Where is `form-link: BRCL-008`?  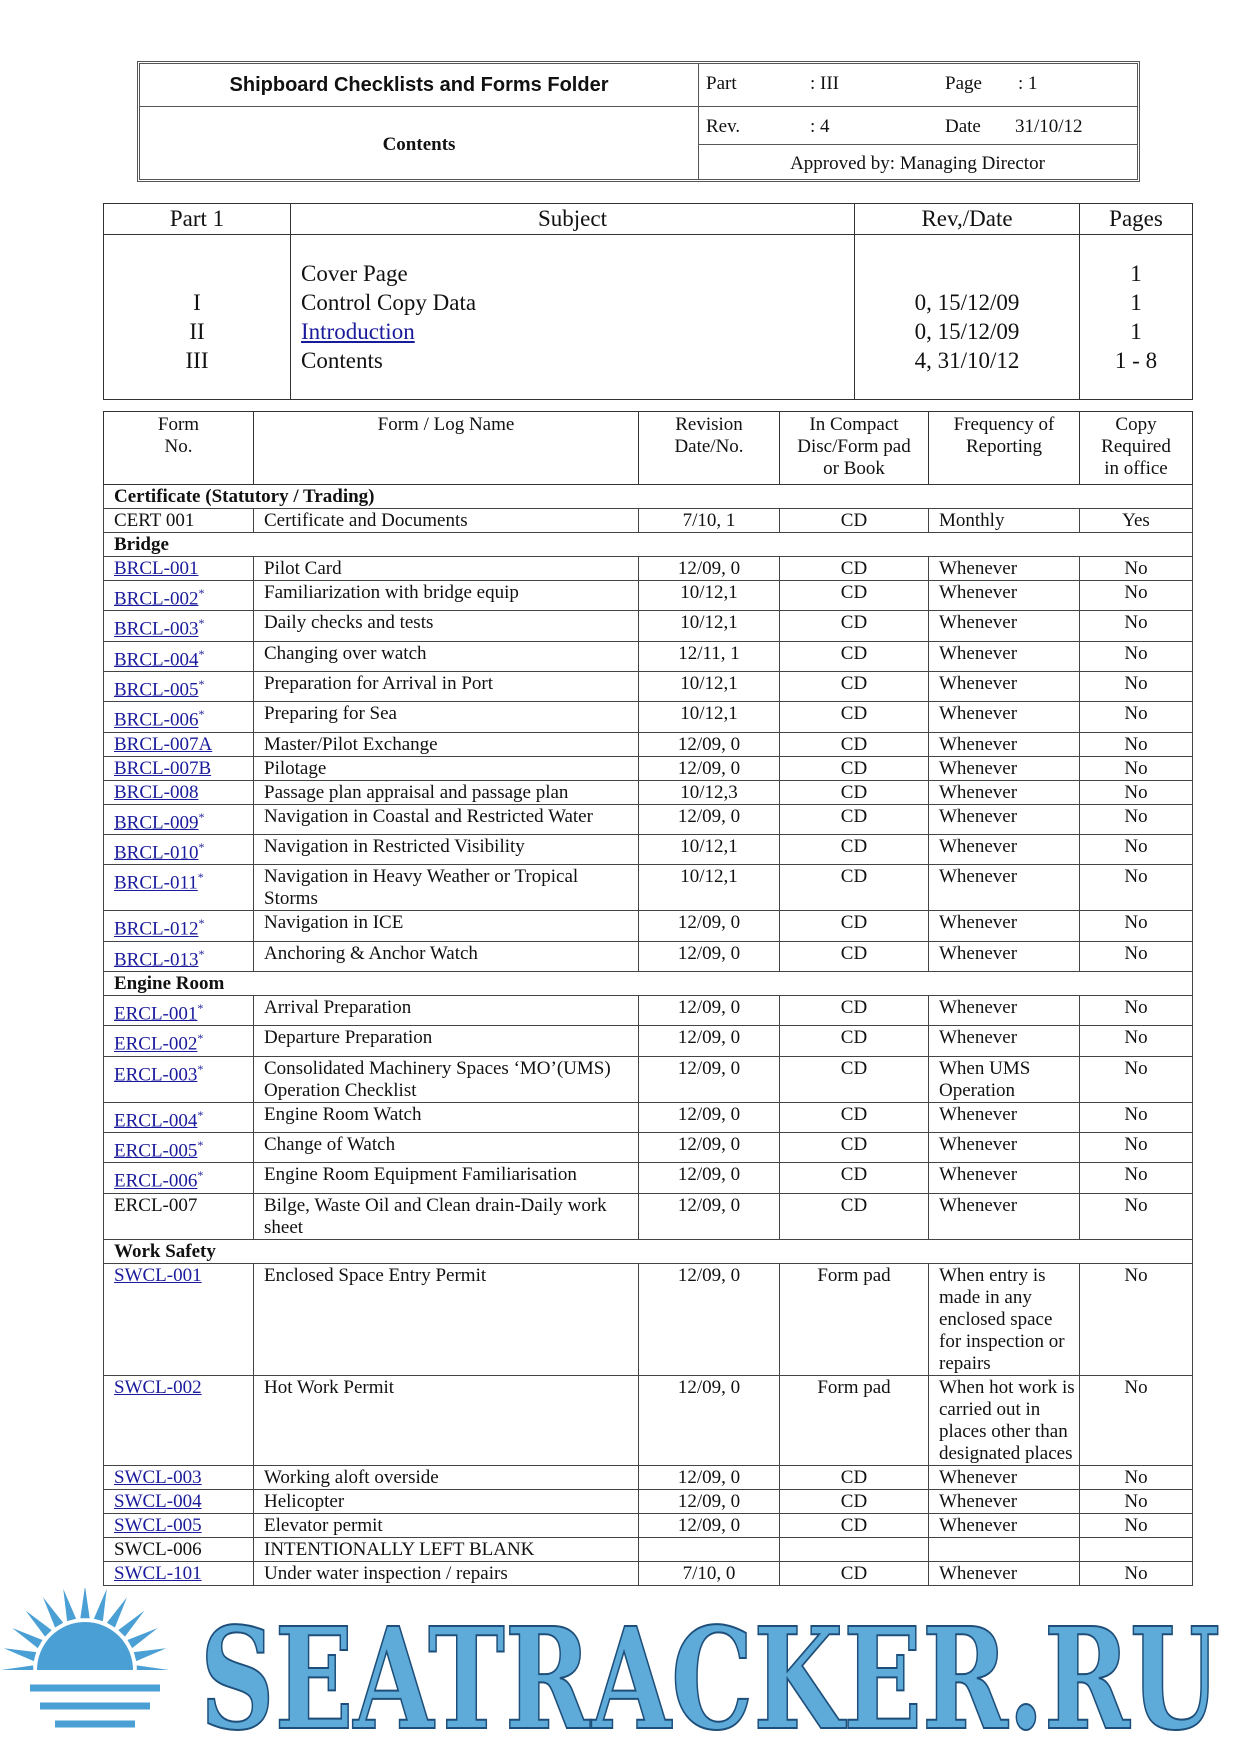
form-link: BRCL-008 is located at coordinates (156, 792).